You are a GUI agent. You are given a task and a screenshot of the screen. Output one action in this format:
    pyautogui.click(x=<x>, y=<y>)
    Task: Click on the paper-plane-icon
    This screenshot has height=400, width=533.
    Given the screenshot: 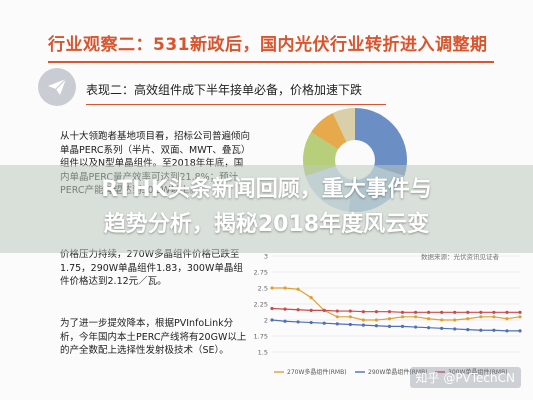 What is the action you would take?
    pyautogui.click(x=57, y=87)
    